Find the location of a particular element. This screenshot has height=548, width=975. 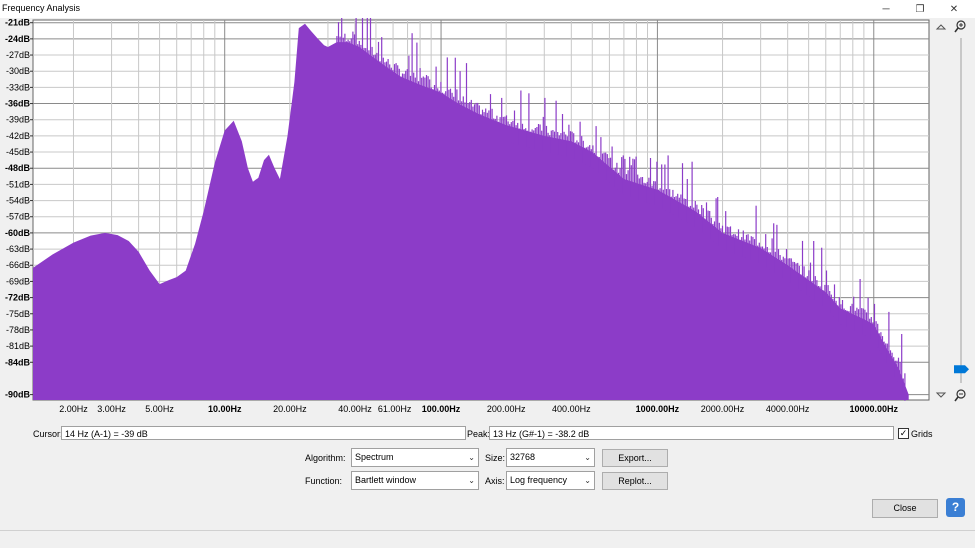

x-tick-label: 3.00Hz is located at coordinates (111, 409).